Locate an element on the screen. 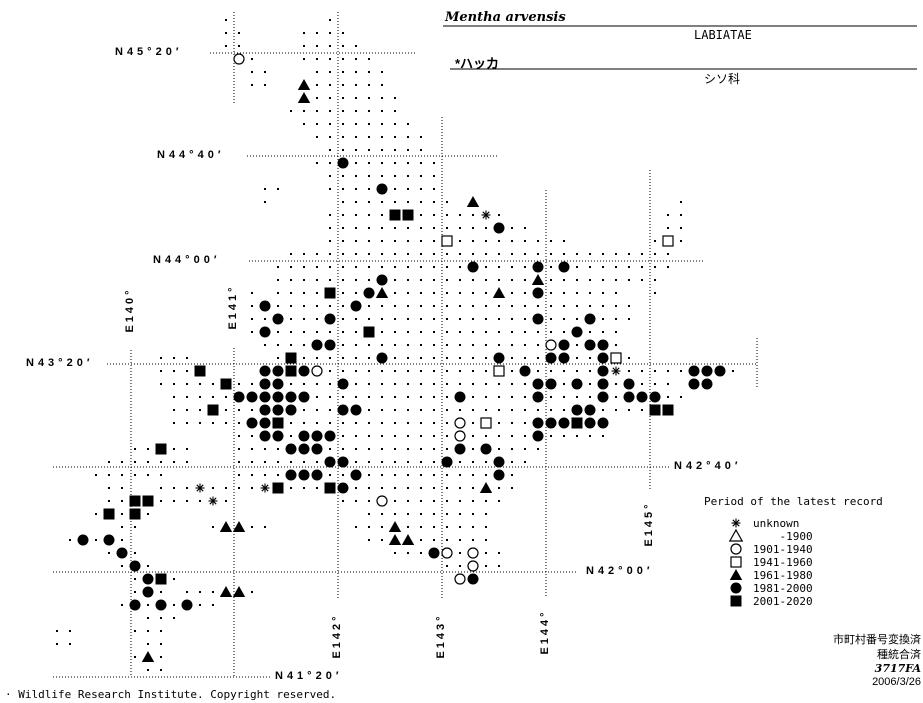  lon-label-e140: E140° is located at coordinates (130, 310).